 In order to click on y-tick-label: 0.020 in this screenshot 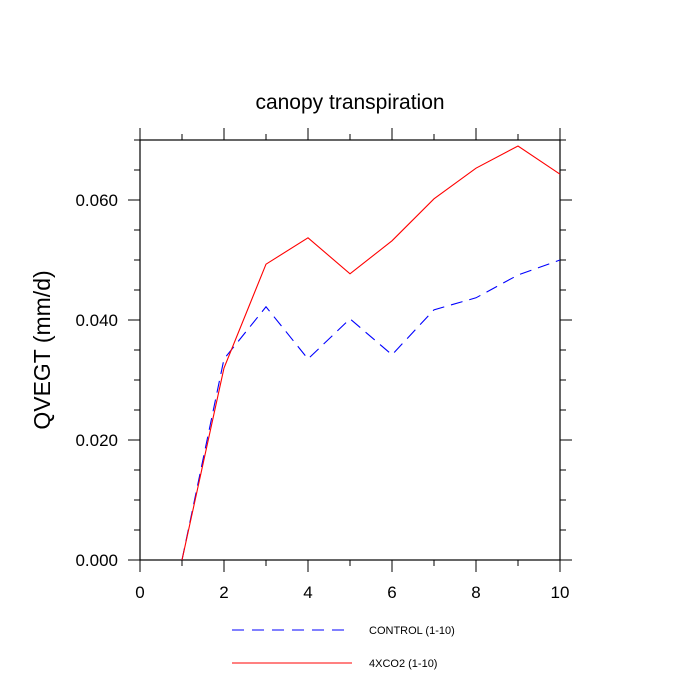, I will do `click(96, 440)`.